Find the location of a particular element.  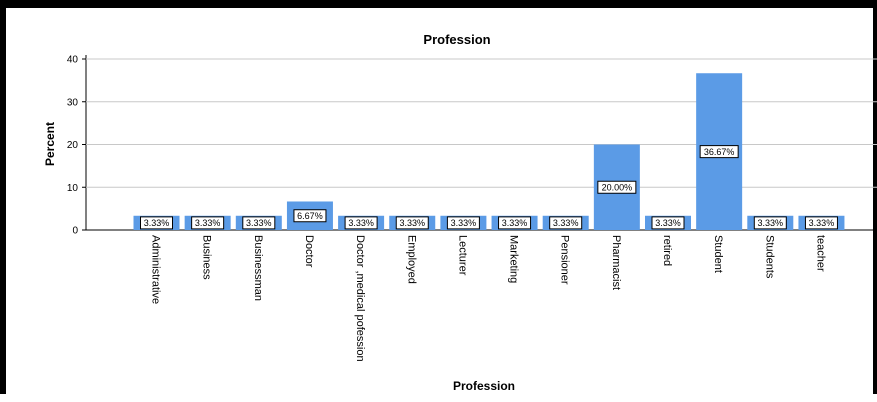

x-tick-label: Marketing is located at coordinates (514, 259).